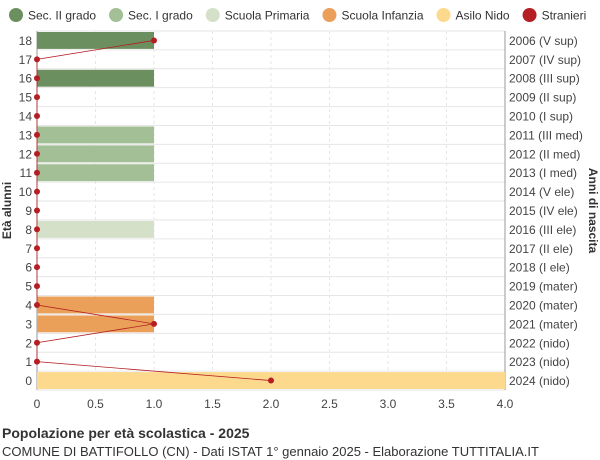 The width and height of the screenshot is (600, 460). I want to click on y-tick-birth: 2008 (III sup), so click(544, 79).